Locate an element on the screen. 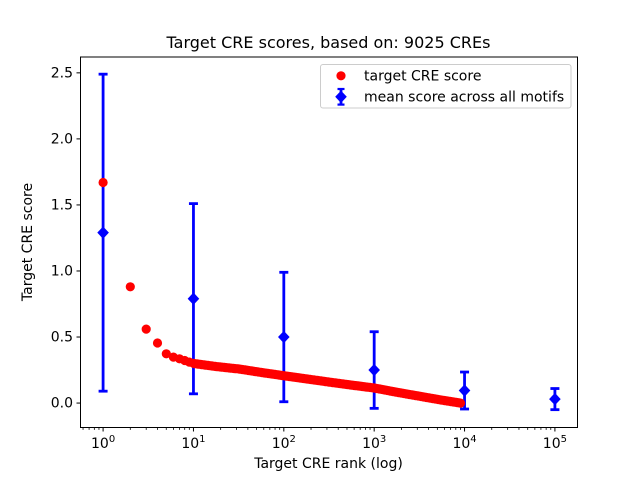  x-tick-label: 10⁰ is located at coordinates (103, 443).